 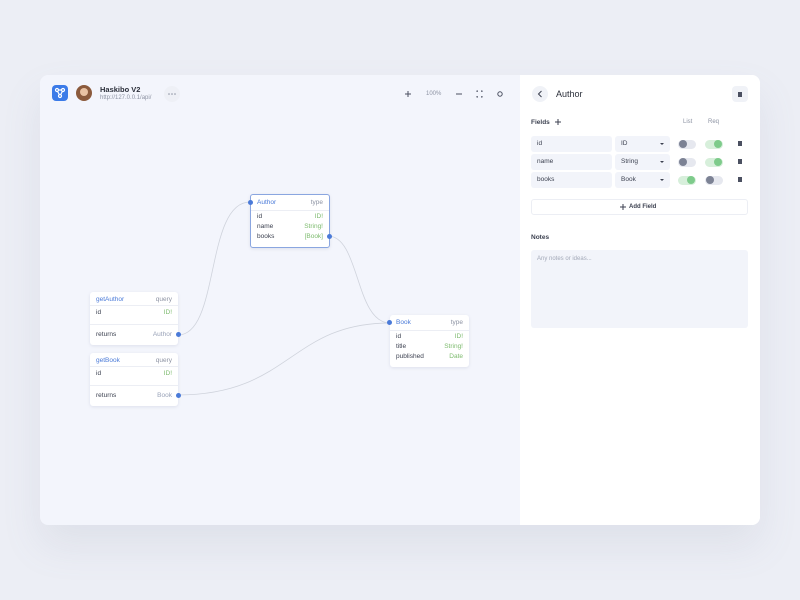 What do you see at coordinates (164, 395) in the screenshot?
I see `returns-type: Book` at bounding box center [164, 395].